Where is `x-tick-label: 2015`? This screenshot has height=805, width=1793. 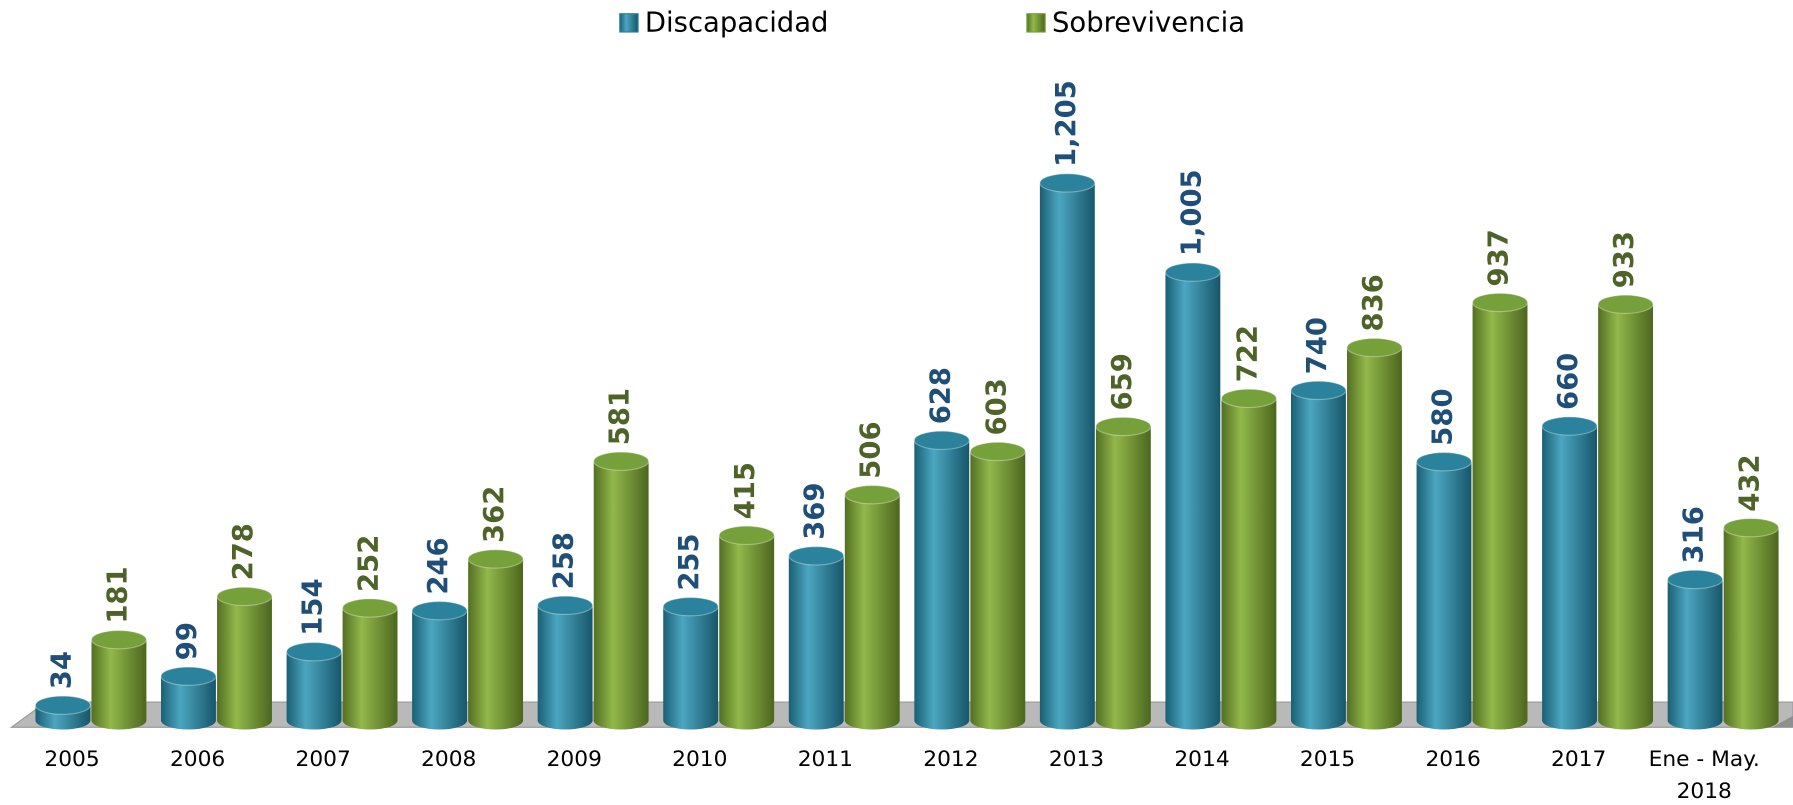 x-tick-label: 2015 is located at coordinates (1327, 759).